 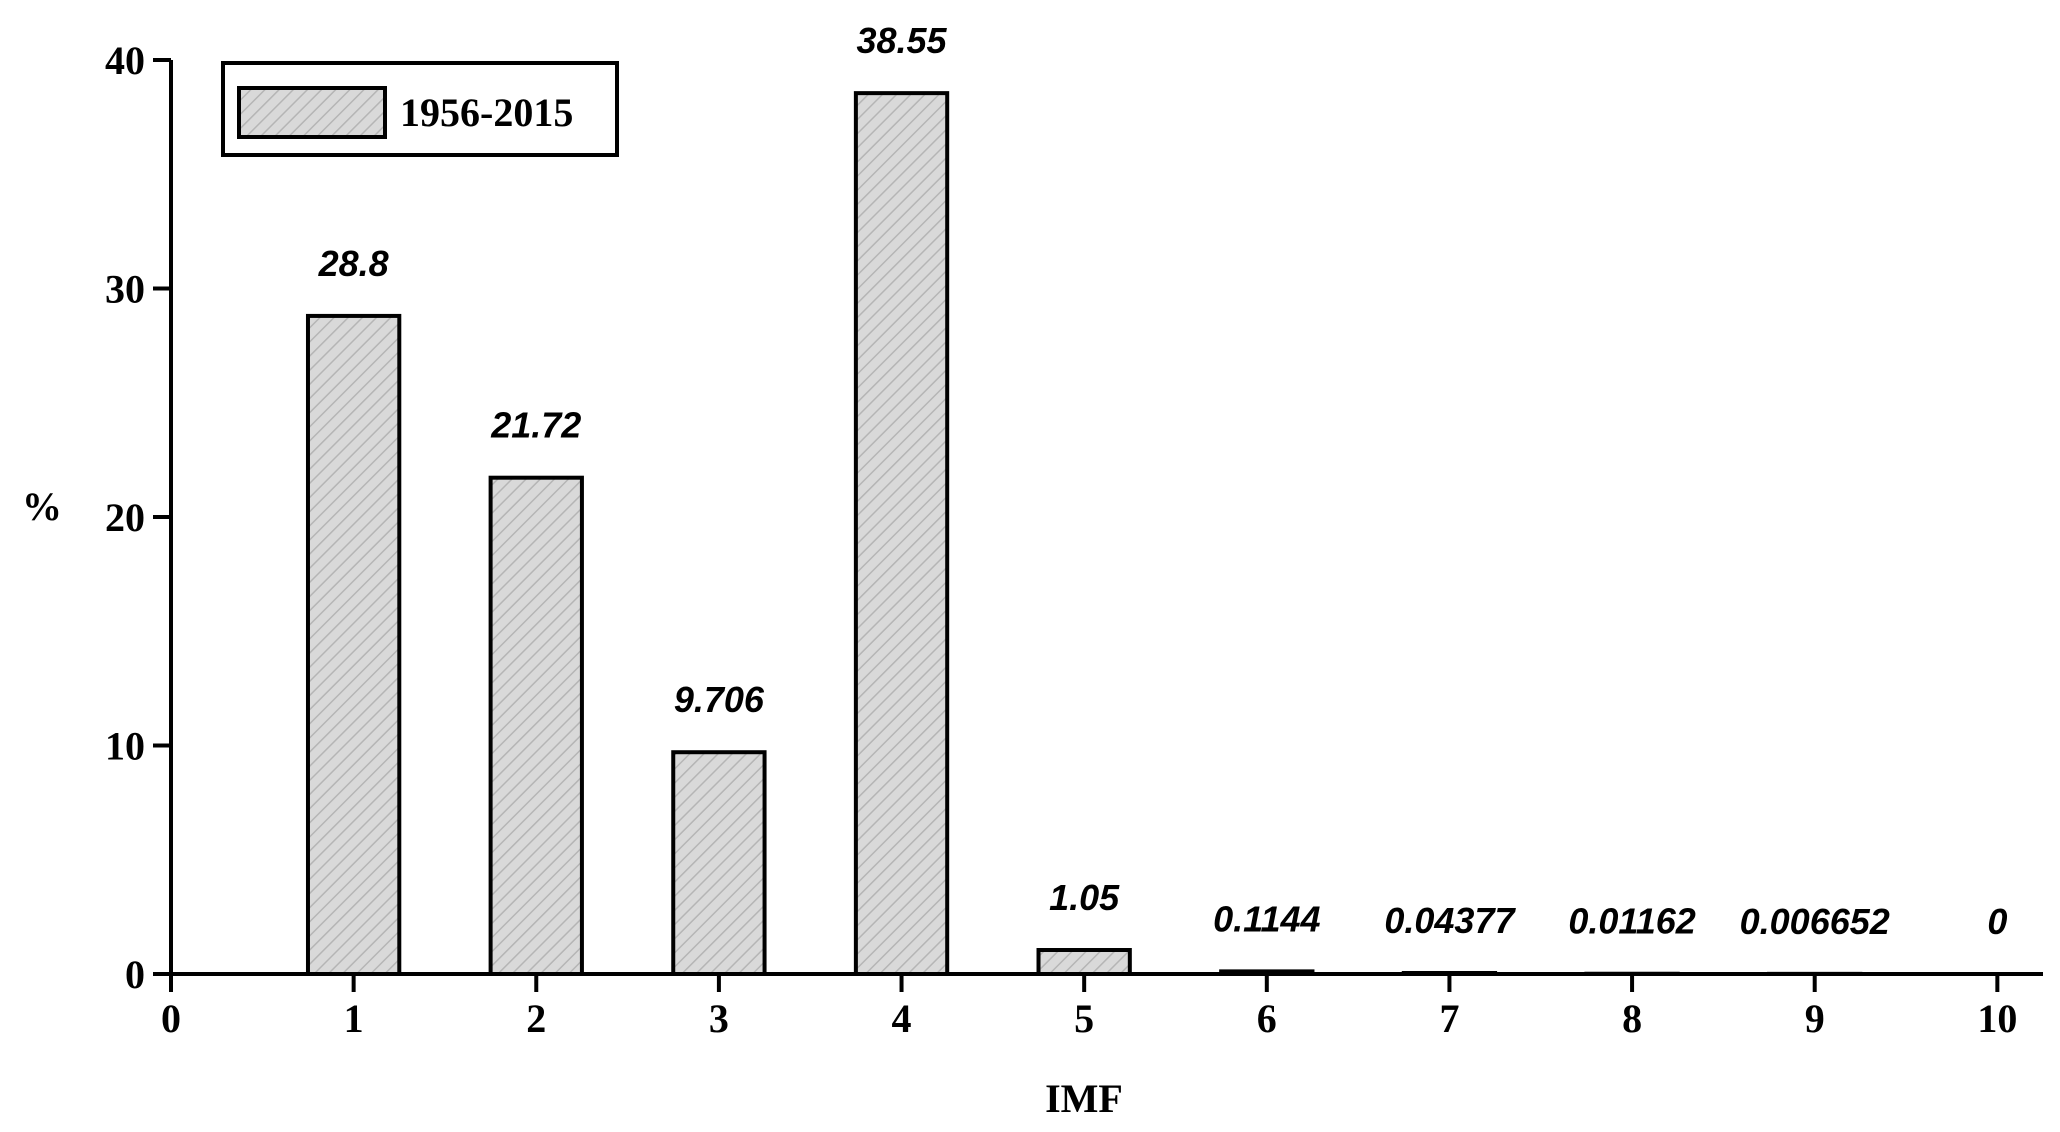 What do you see at coordinates (1632, 1018) in the screenshot?
I see `x-tick-label: 8` at bounding box center [1632, 1018].